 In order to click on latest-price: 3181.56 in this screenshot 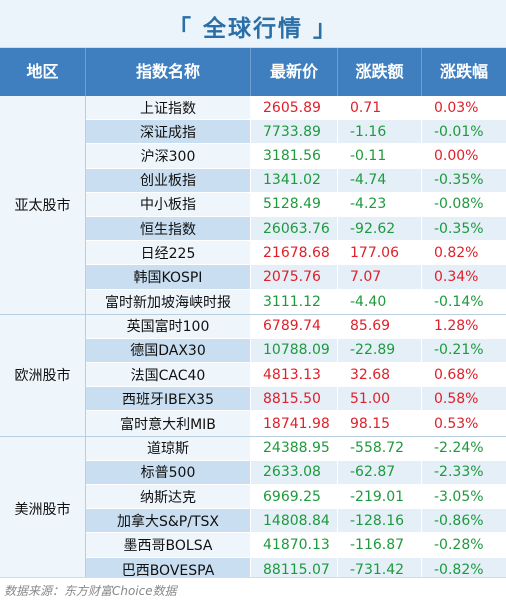, I will do `click(294, 156)`.